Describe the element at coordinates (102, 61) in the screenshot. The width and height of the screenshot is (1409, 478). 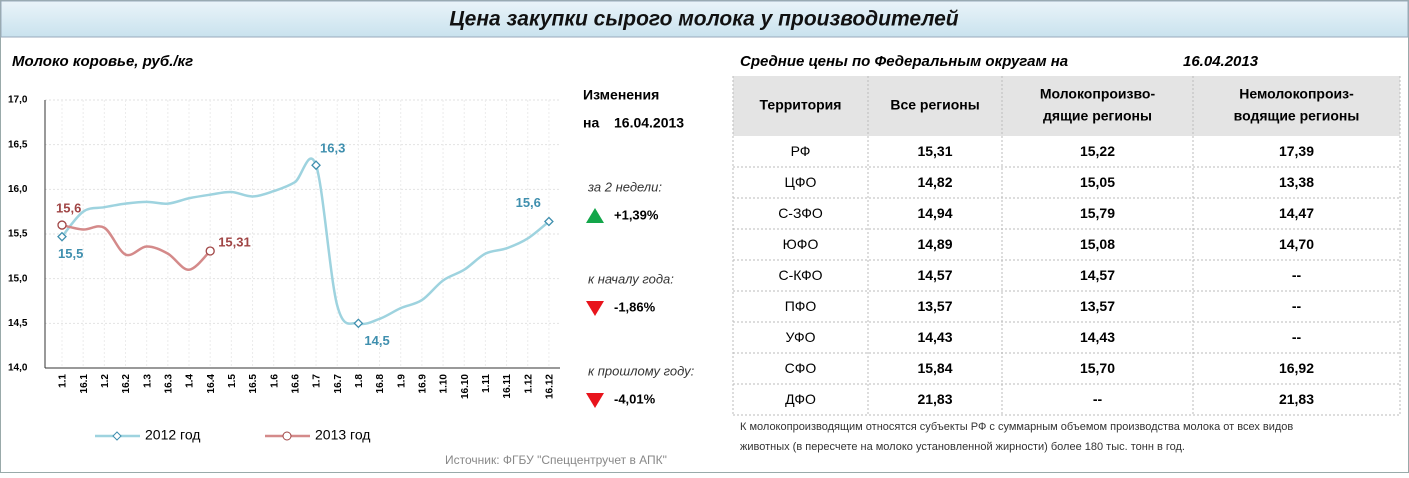
I see `chart-title: Молоко коровье, руб./кг` at that location.